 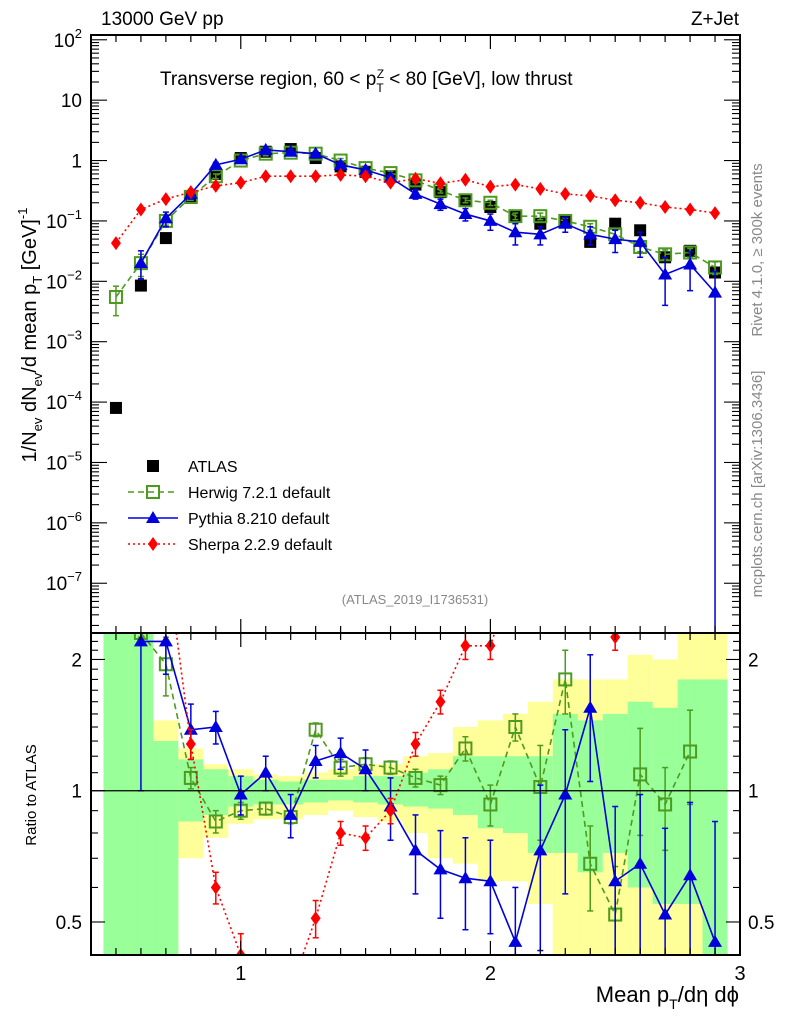 What do you see at coordinates (259, 493) in the screenshot?
I see `legend-label: Herwig 7.2.1 default` at bounding box center [259, 493].